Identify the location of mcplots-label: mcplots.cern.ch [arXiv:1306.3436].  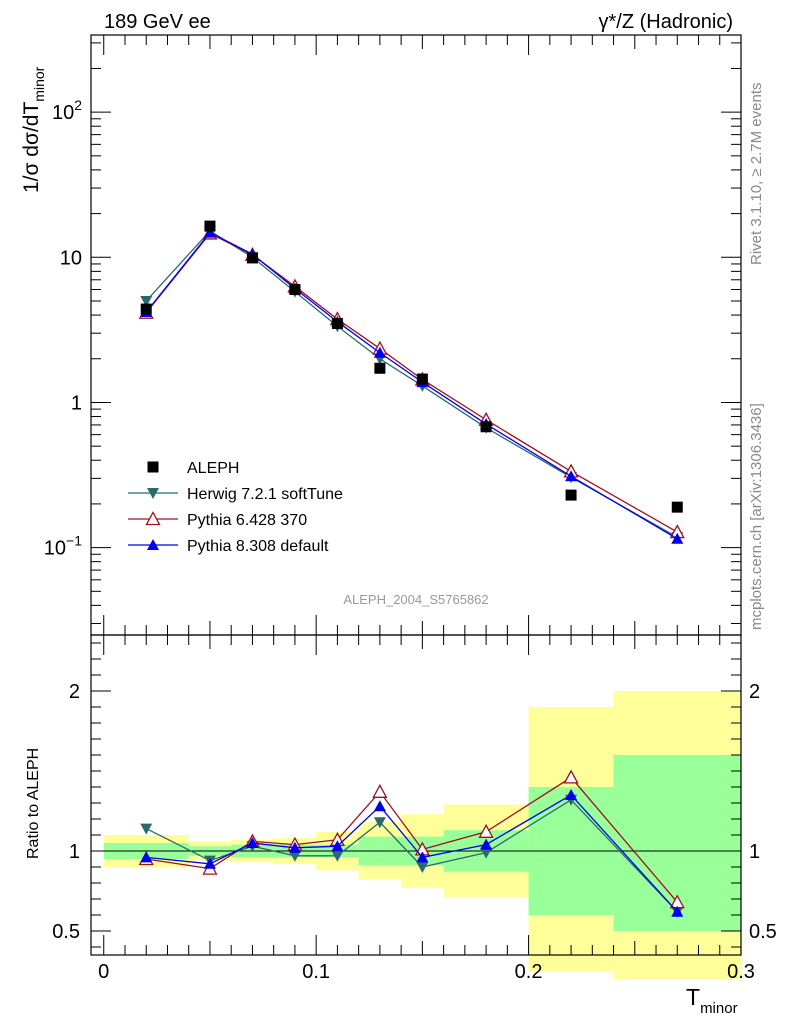
(756, 516).